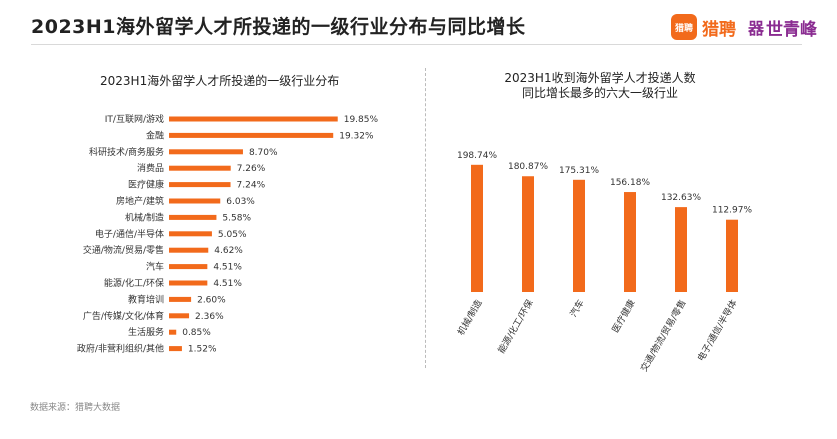  Describe the element at coordinates (416, 44) in the screenshot. I see `title-divider` at that location.